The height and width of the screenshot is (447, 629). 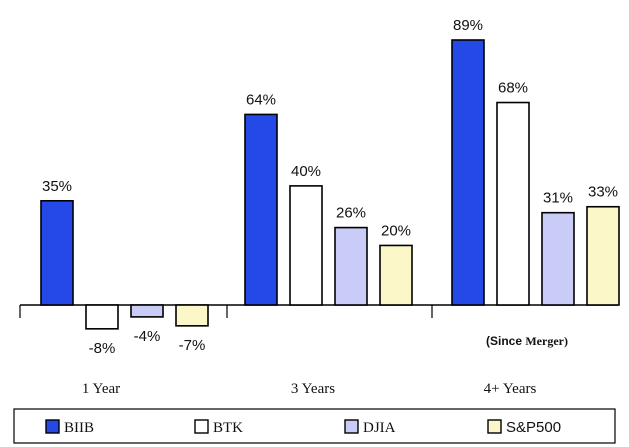 What do you see at coordinates (468, 172) in the screenshot?
I see `bar-biib-4-years` at bounding box center [468, 172].